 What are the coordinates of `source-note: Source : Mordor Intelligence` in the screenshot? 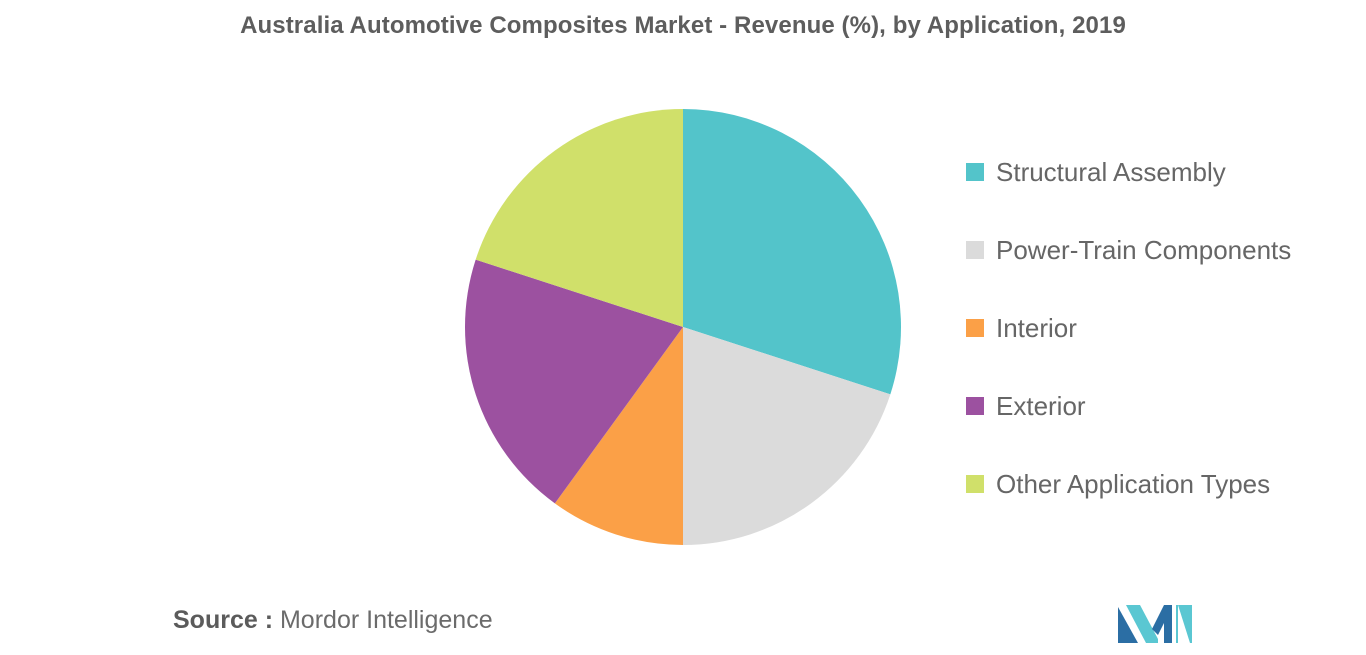 It's located at (333, 620).